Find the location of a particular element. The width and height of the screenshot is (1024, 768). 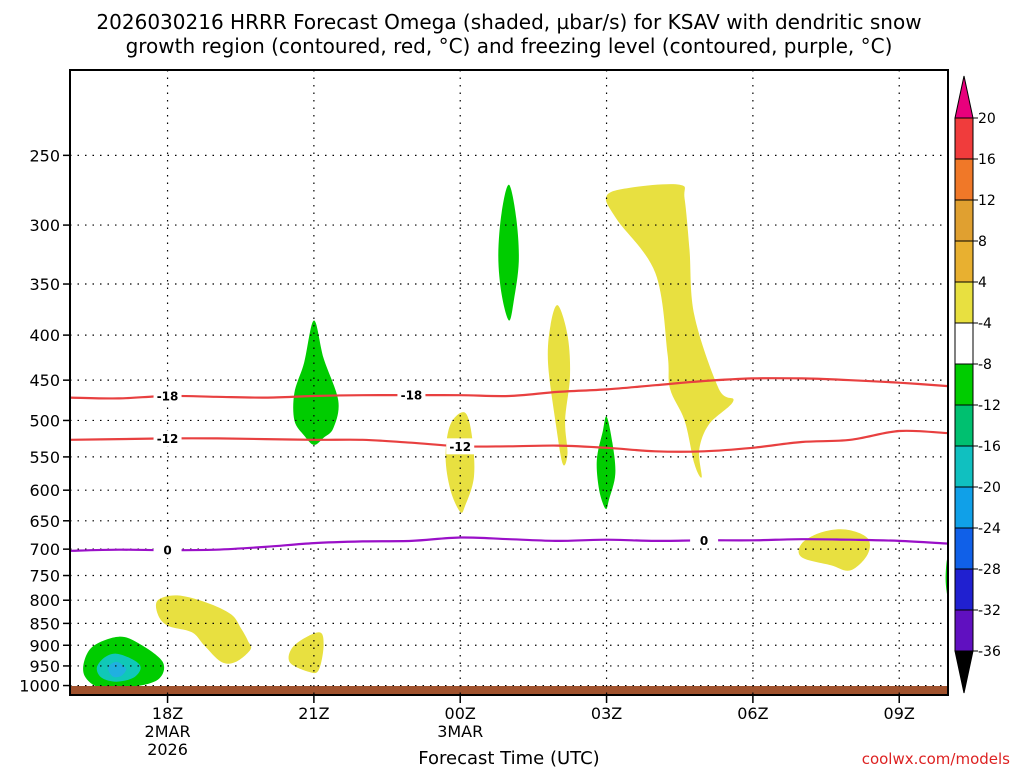

x-tick-date-00Z: 3MAR is located at coordinates (460, 731).